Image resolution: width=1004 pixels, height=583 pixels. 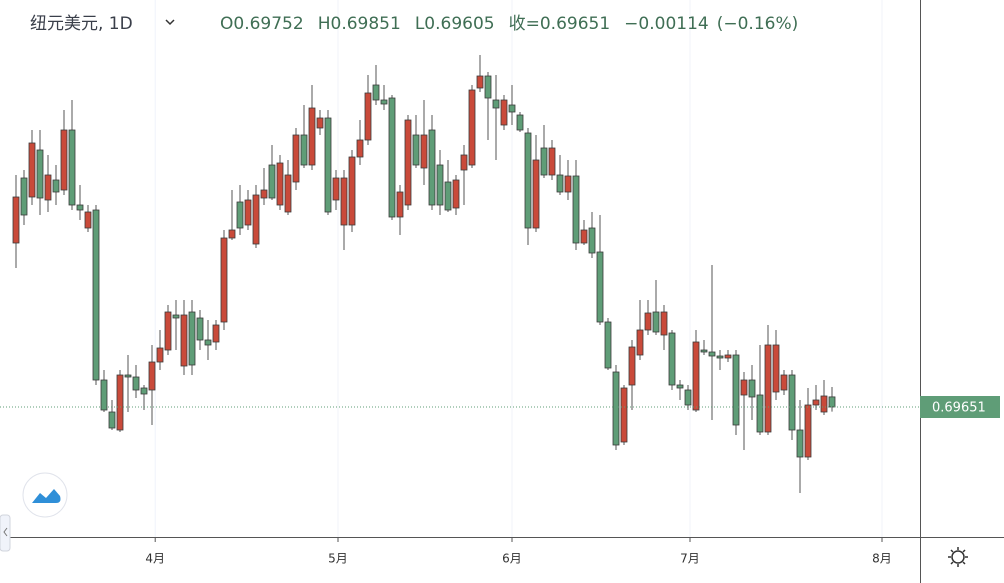 I want to click on settings-icon, so click(x=958, y=557).